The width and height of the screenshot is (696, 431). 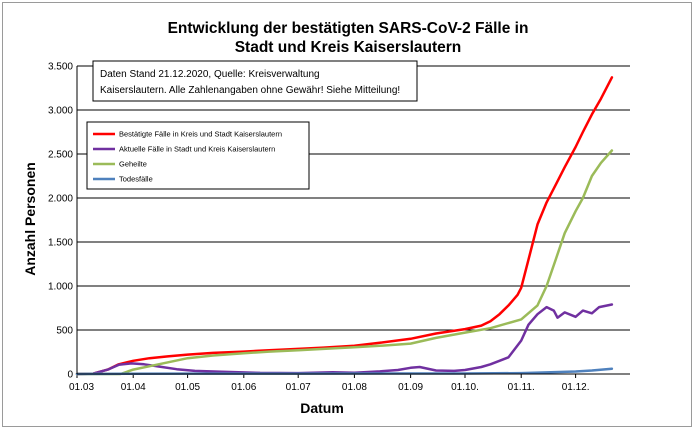 I want to click on x-tick-label: 01.07, so click(x=298, y=387).